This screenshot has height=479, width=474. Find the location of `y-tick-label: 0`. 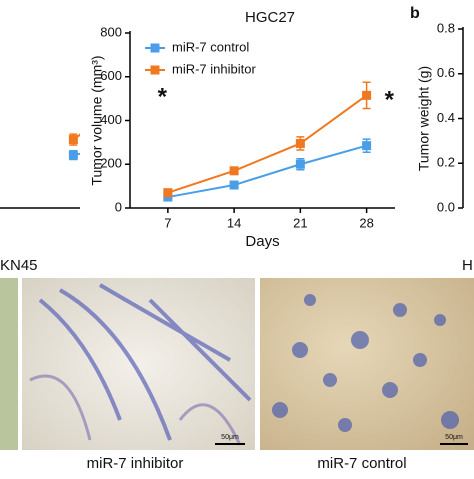

y-tick-label: 0 is located at coordinates (118, 206).